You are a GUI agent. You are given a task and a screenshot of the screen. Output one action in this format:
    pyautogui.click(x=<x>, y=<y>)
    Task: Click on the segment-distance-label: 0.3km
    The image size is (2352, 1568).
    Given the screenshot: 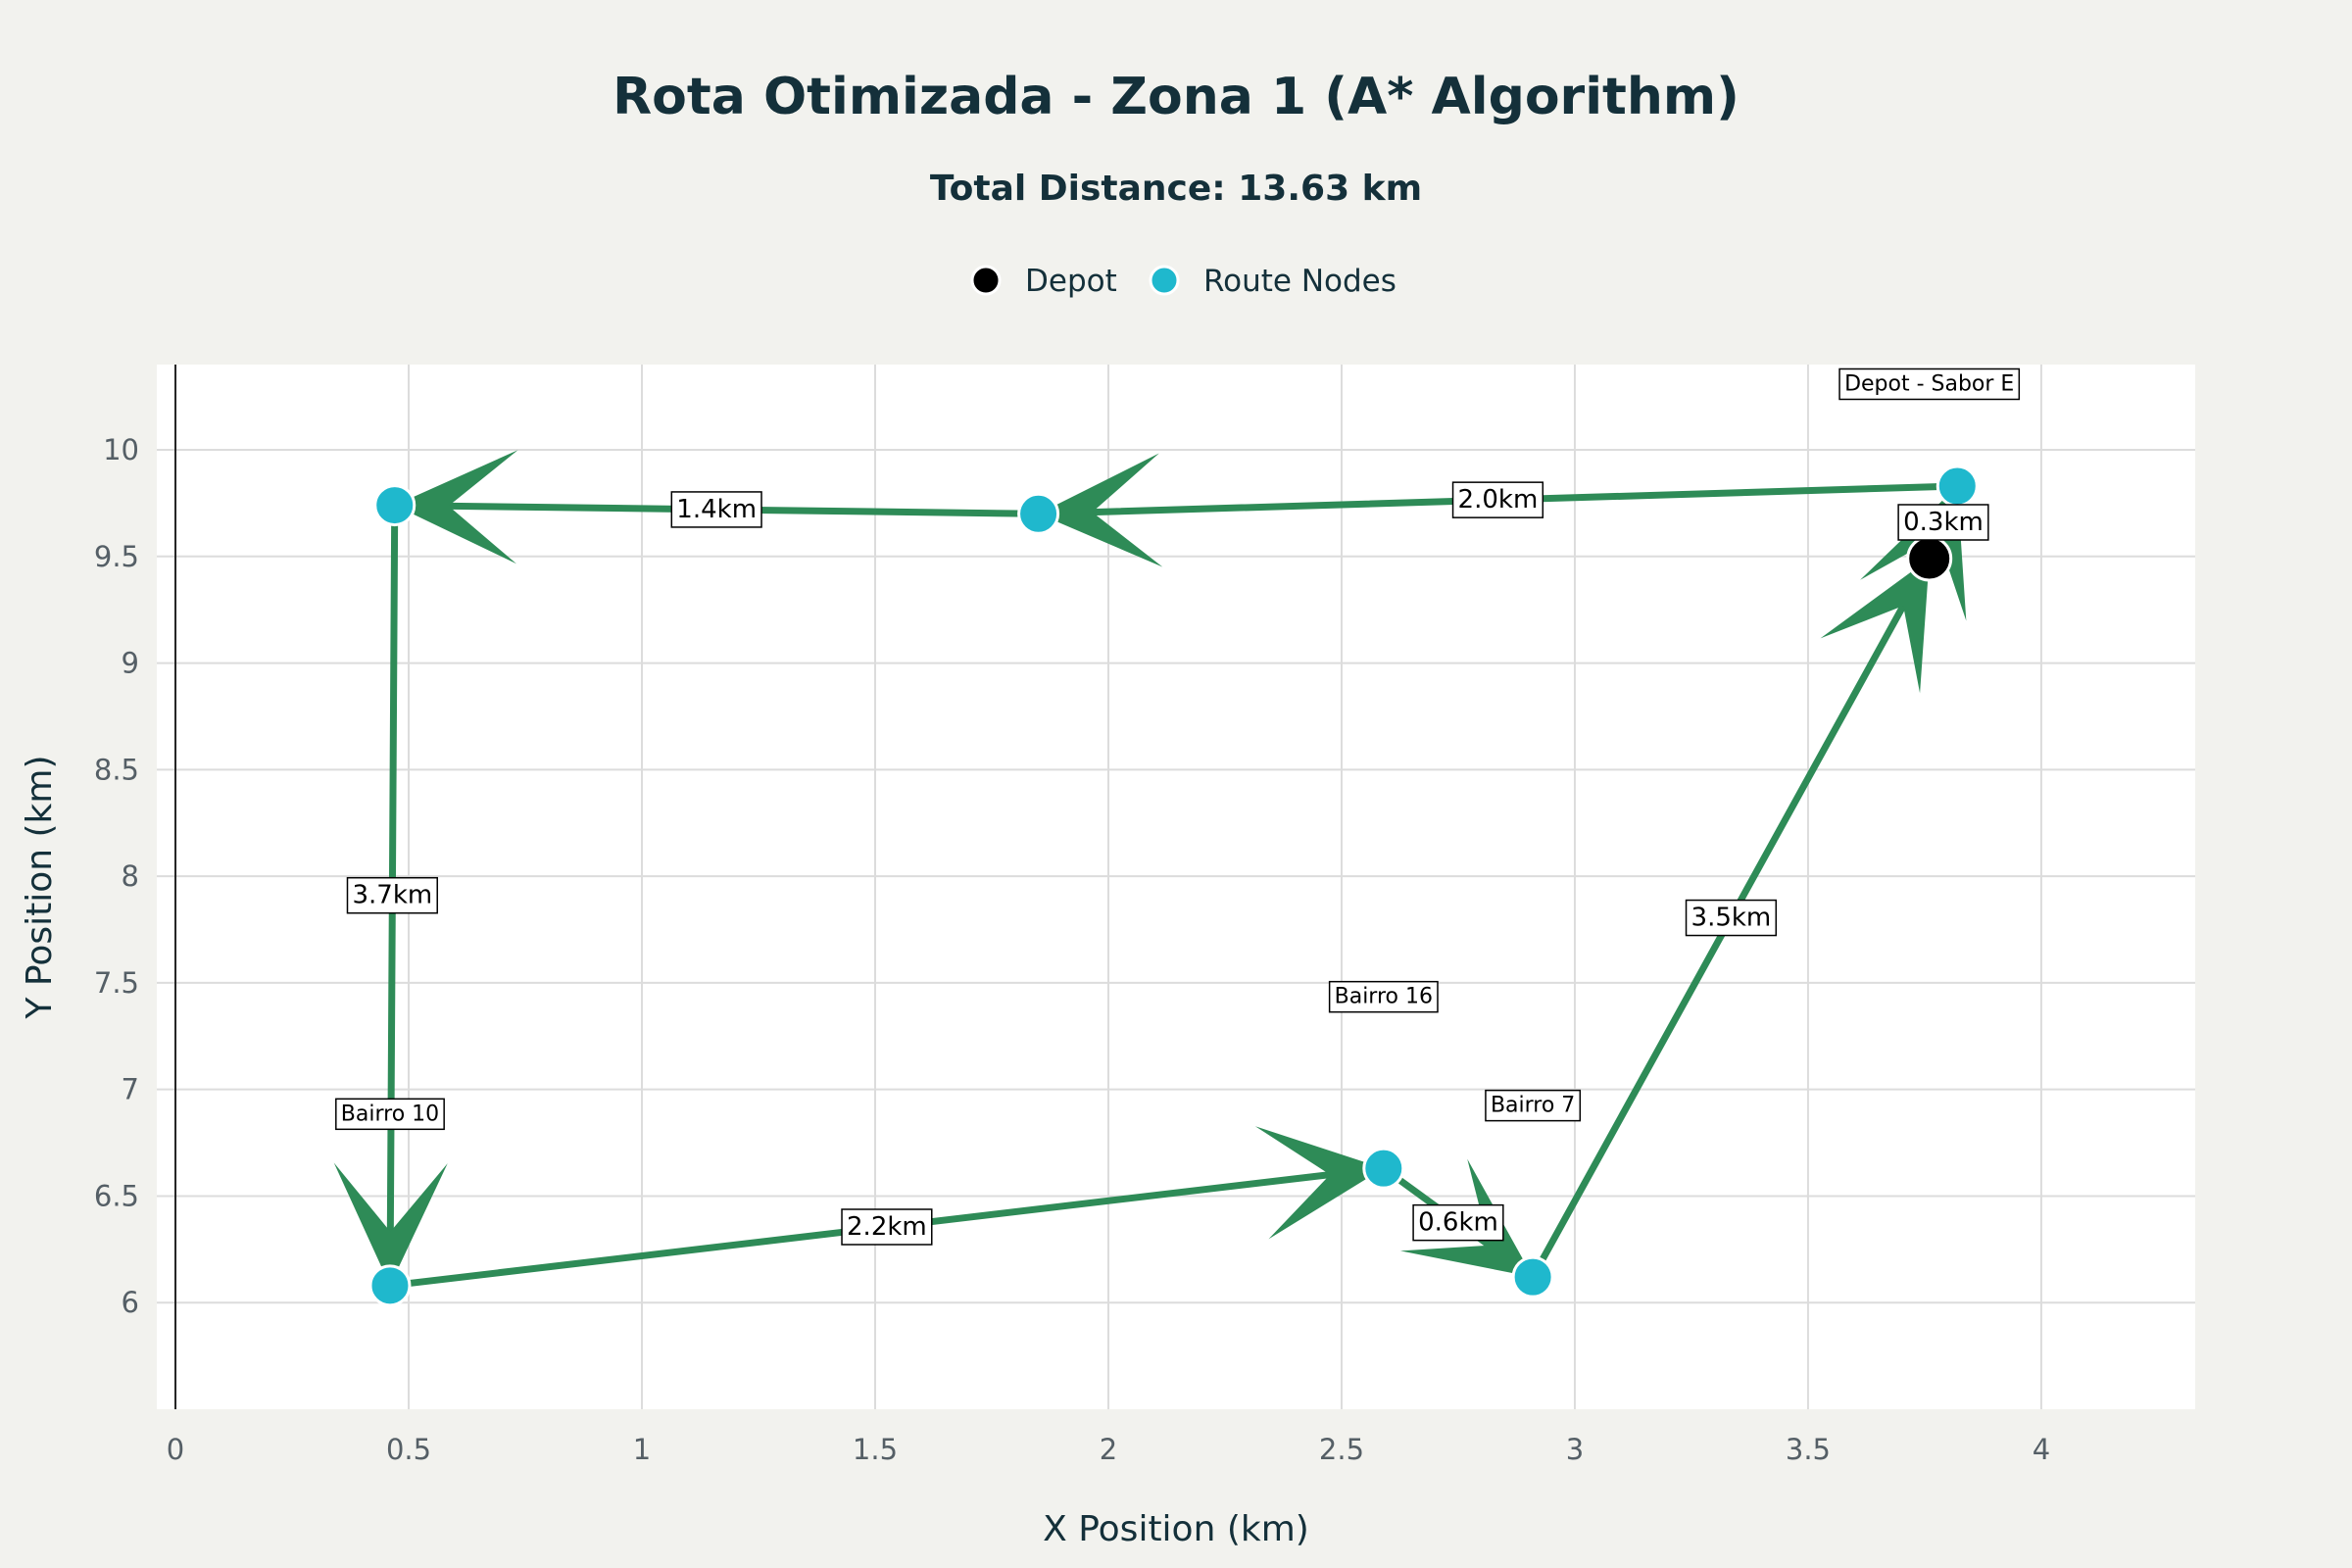 What is the action you would take?
    pyautogui.click(x=1943, y=522)
    